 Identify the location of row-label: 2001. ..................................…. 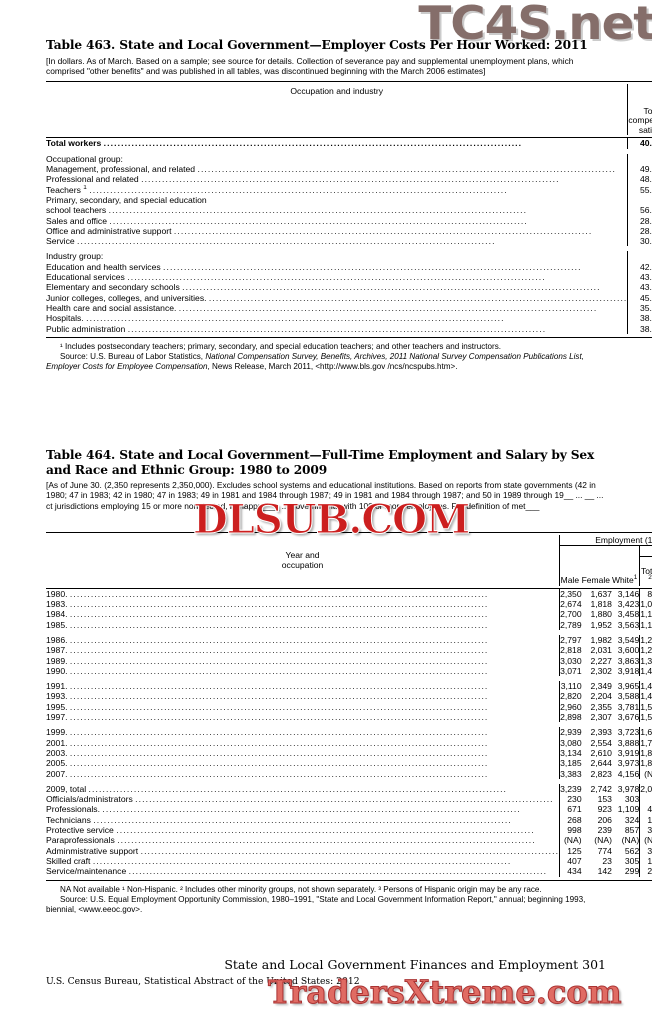
(267, 742).